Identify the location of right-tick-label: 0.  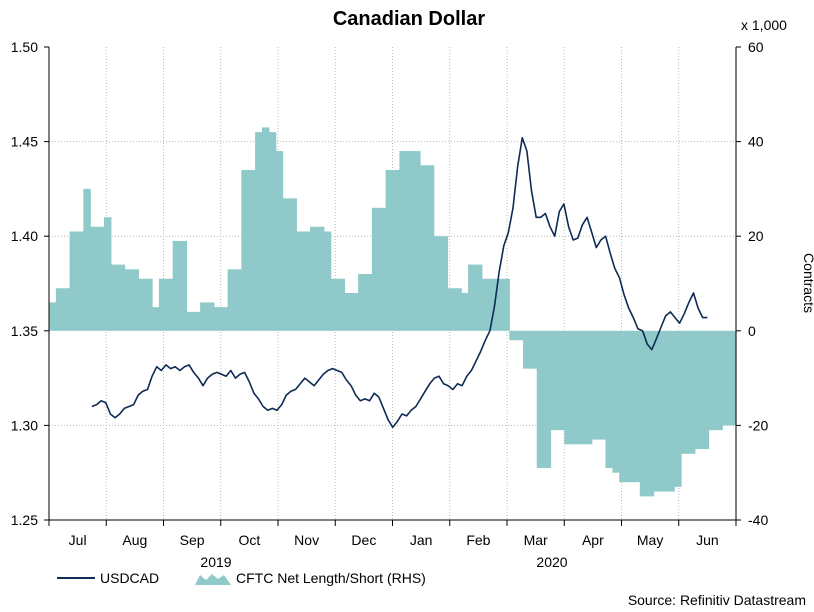
(752, 331).